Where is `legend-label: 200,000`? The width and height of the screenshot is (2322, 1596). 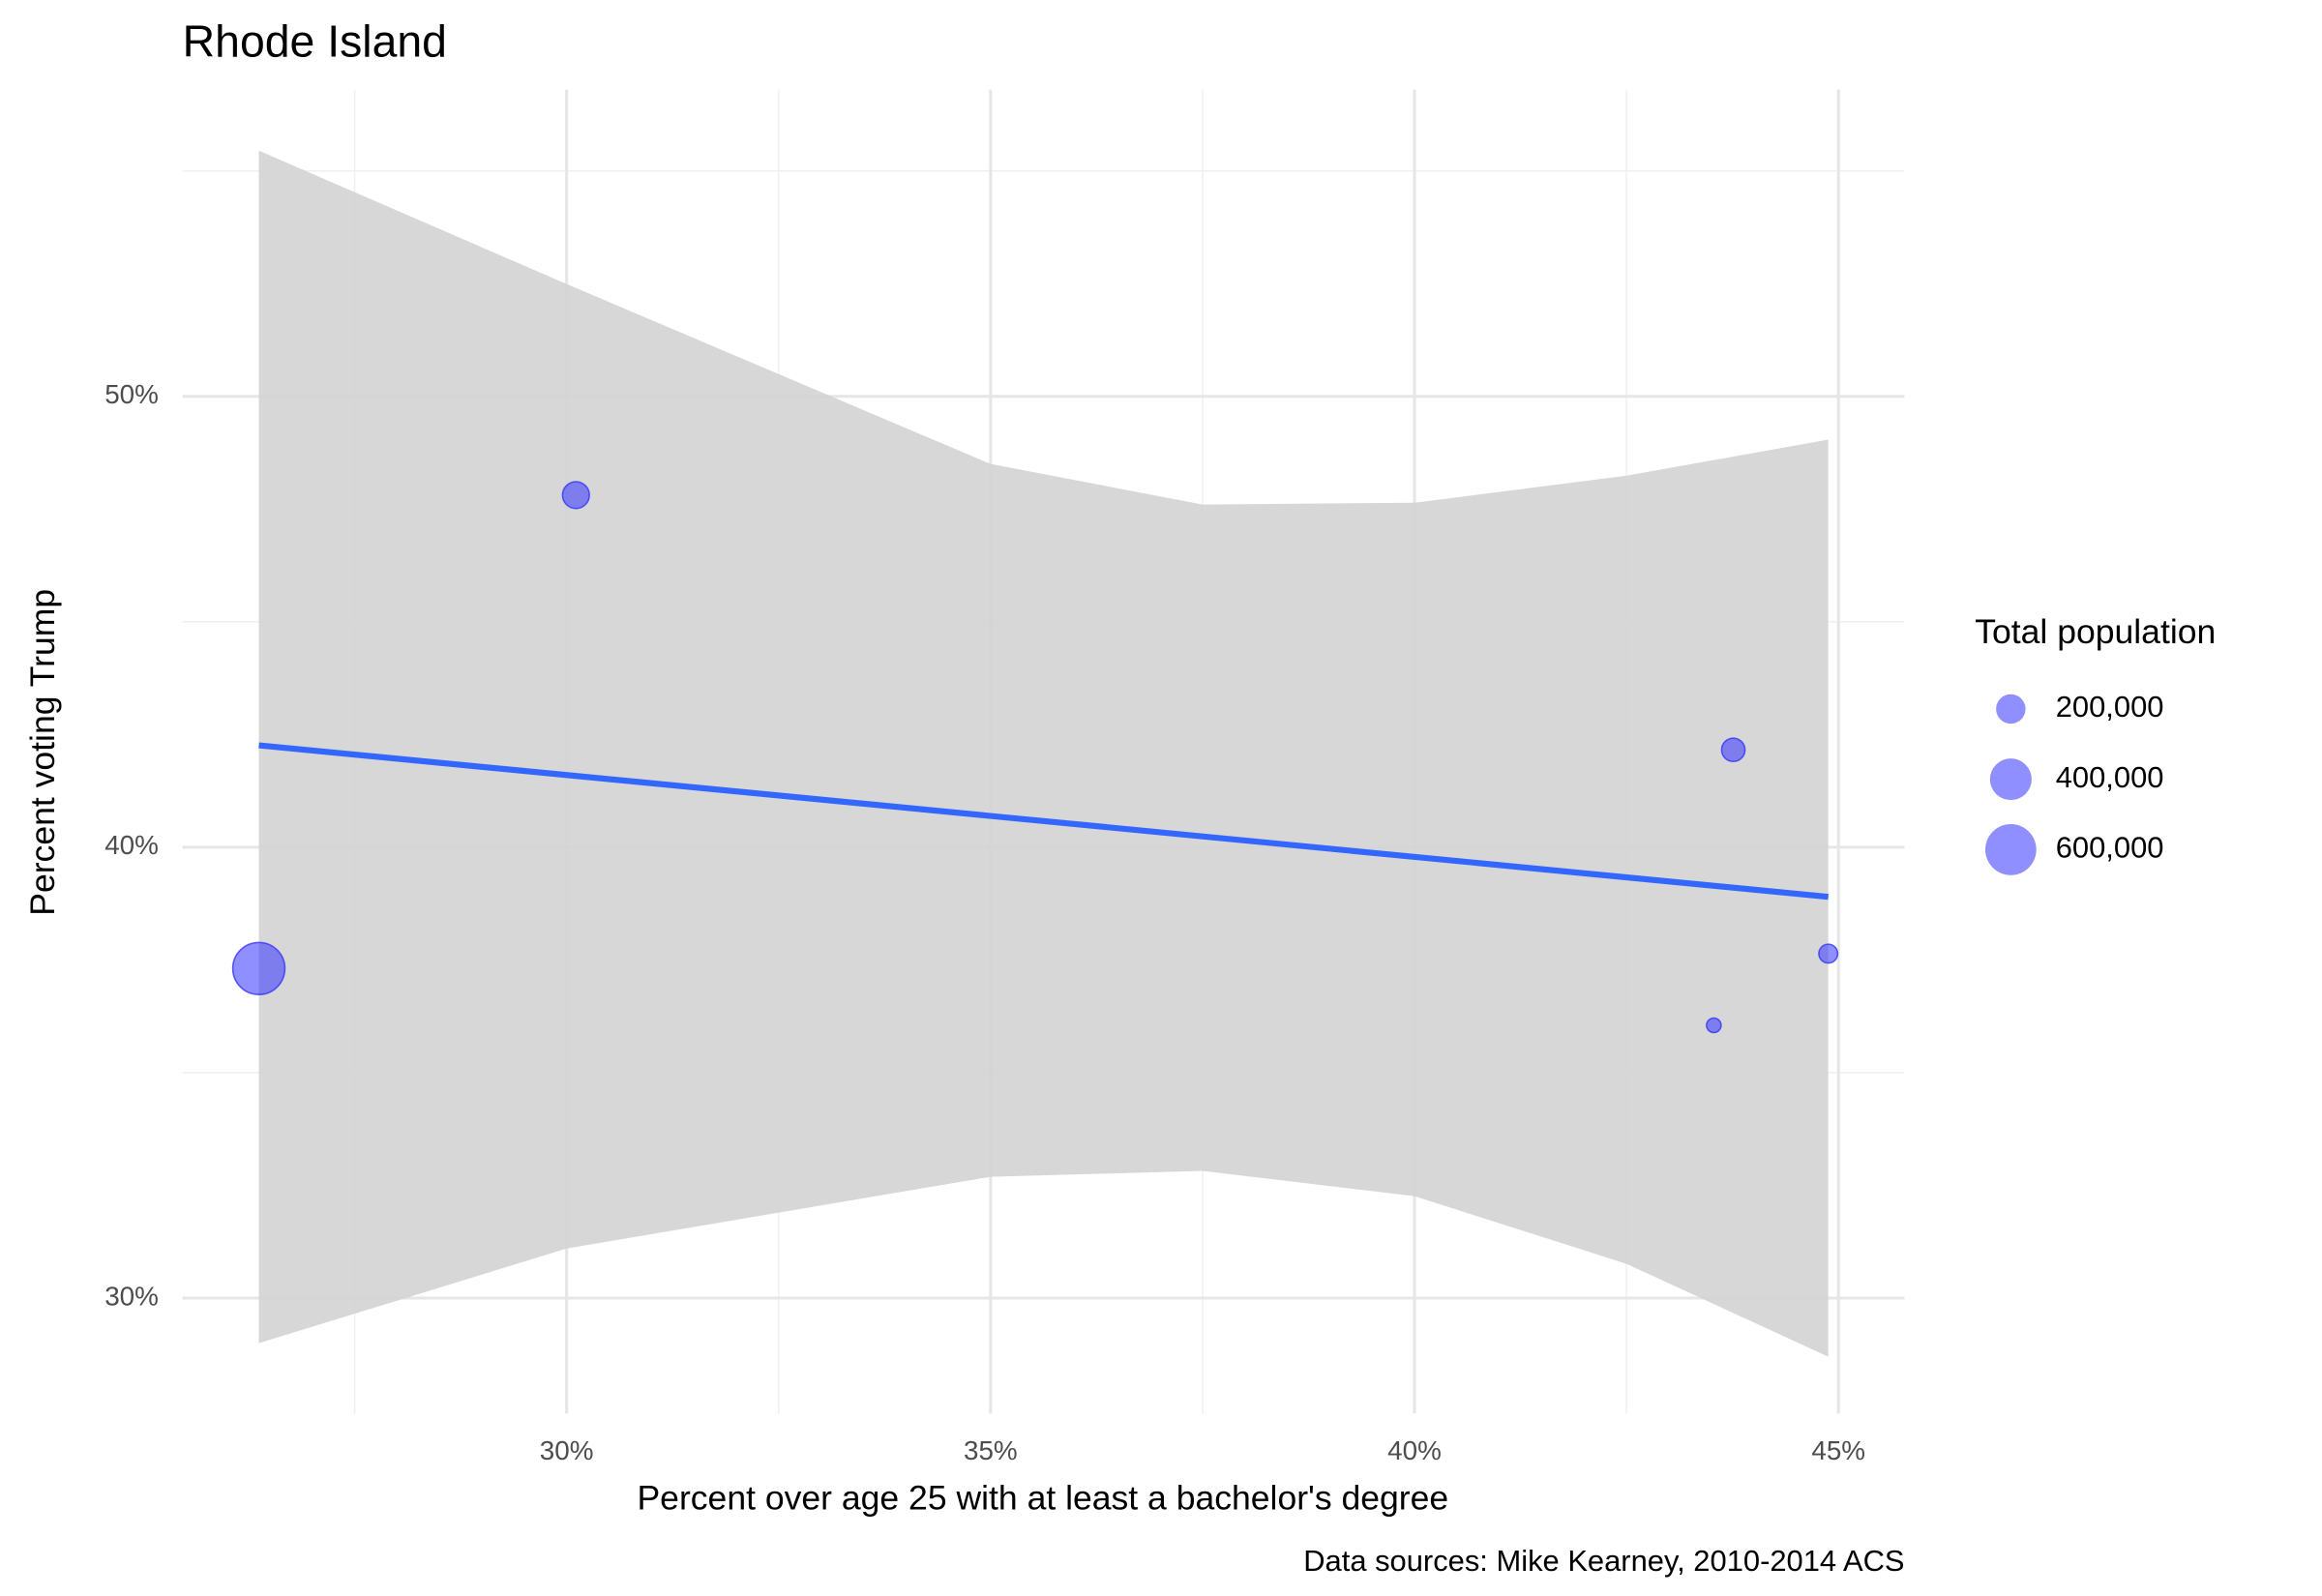 legend-label: 200,000 is located at coordinates (2110, 707).